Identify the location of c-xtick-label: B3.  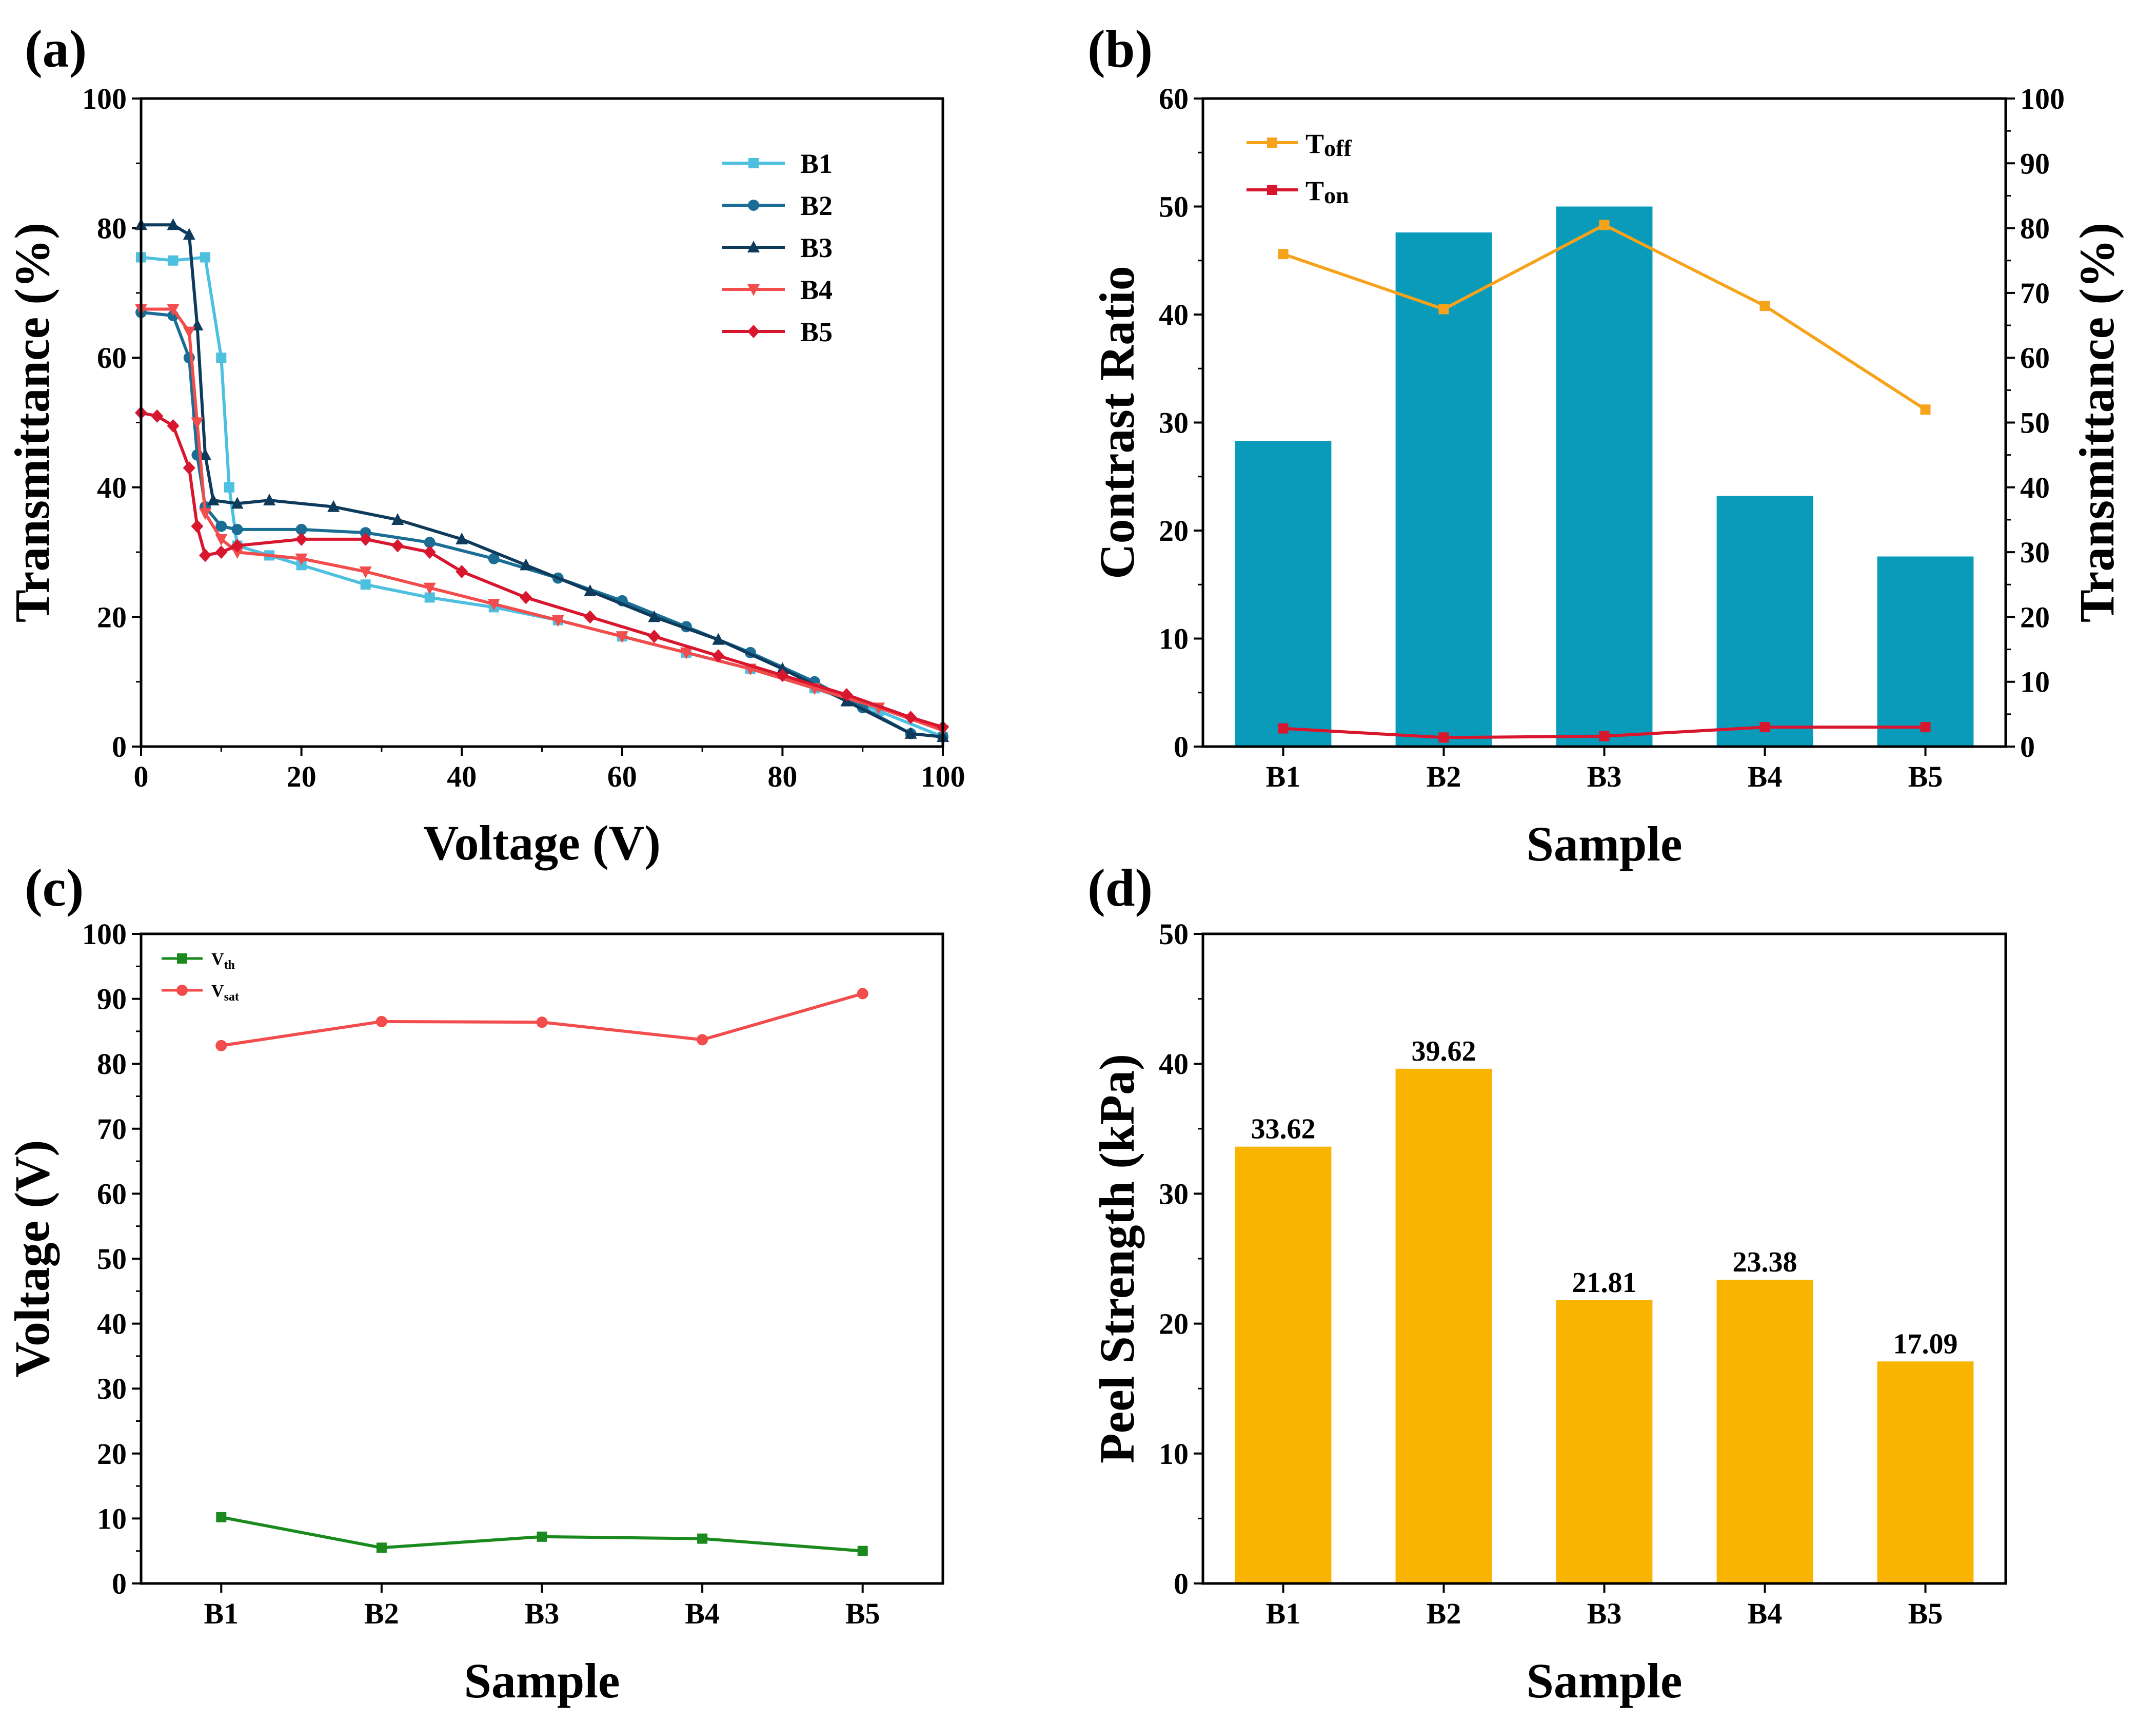
(542, 1613).